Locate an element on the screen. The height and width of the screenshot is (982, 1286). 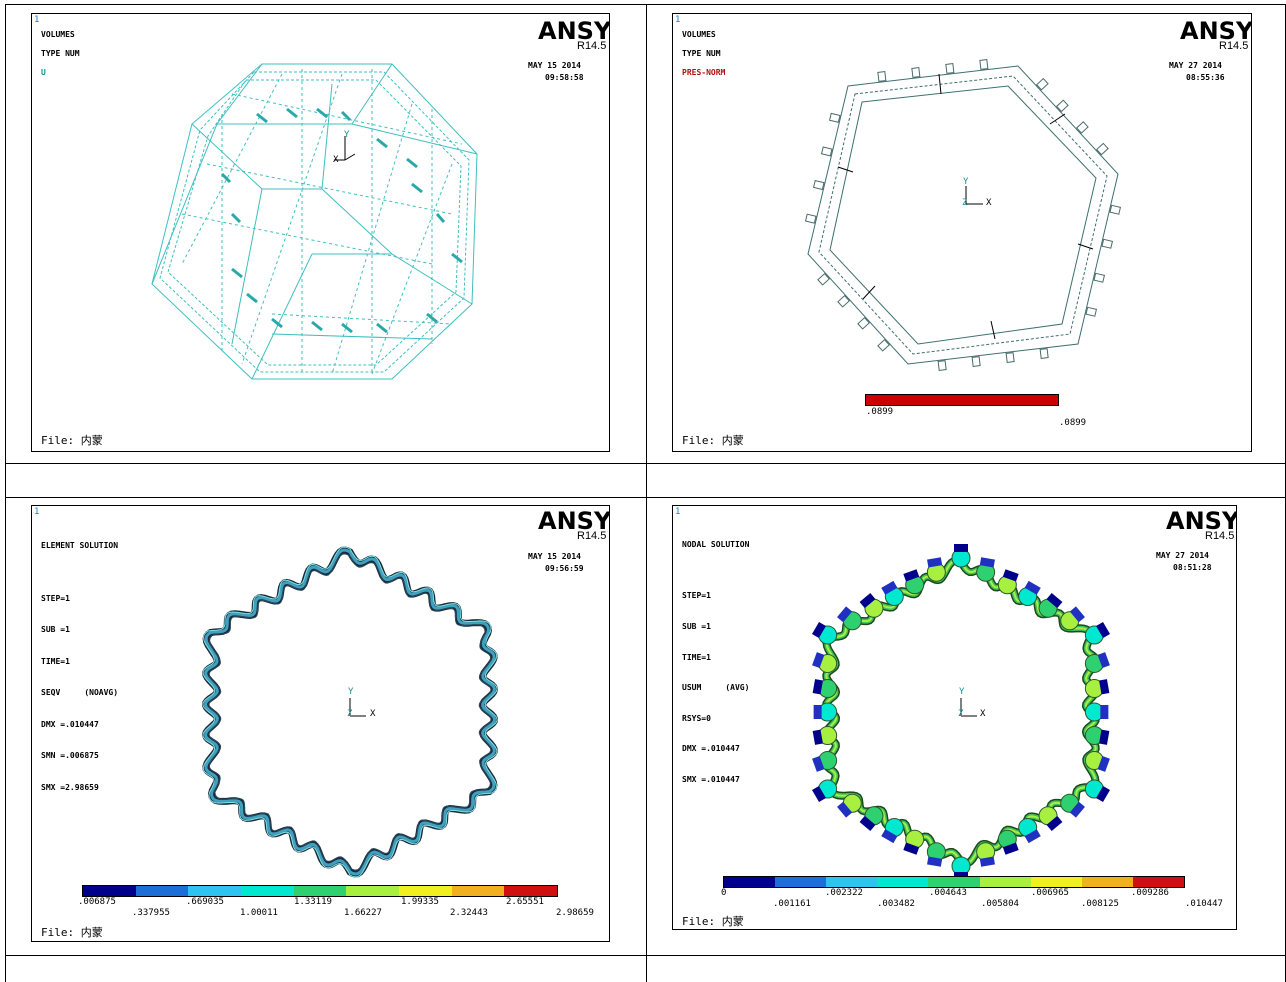
table-row-line is located at coordinates (645, 955).